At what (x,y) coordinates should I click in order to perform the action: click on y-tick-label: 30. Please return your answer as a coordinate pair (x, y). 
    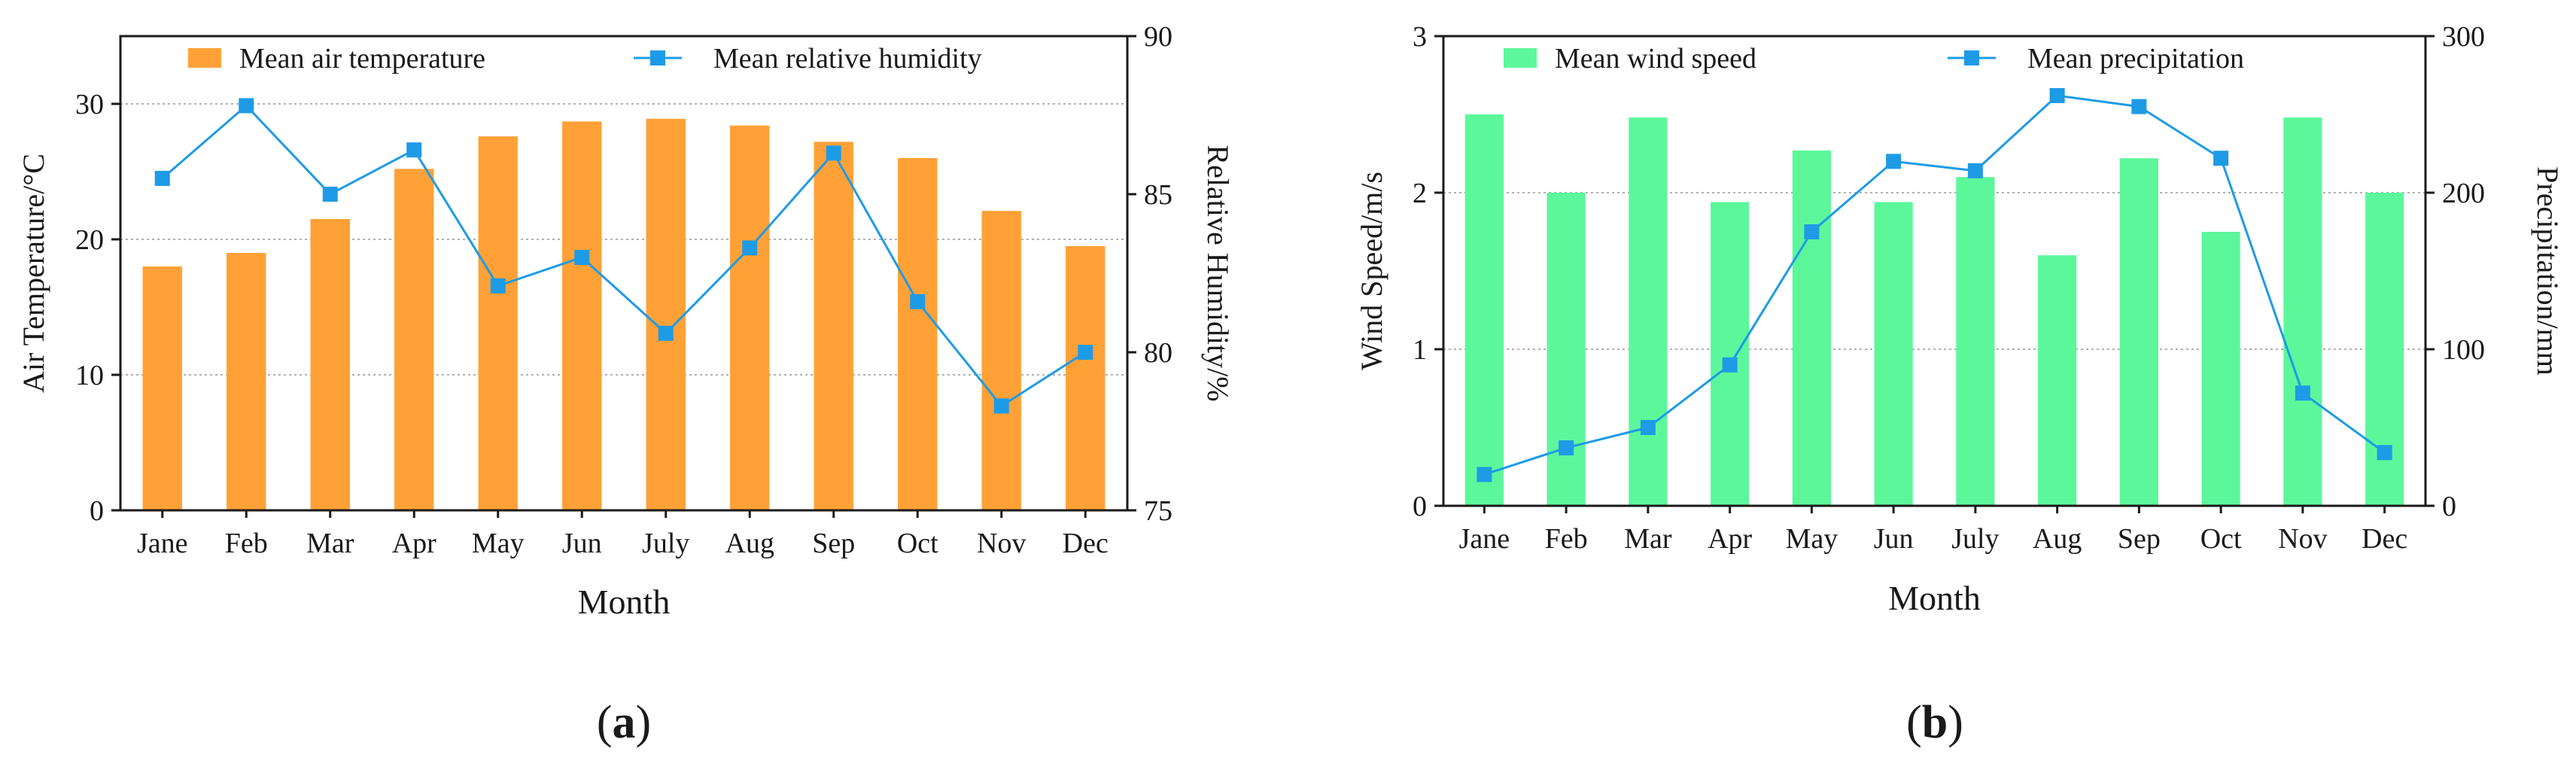
    Looking at the image, I should click on (89, 104).